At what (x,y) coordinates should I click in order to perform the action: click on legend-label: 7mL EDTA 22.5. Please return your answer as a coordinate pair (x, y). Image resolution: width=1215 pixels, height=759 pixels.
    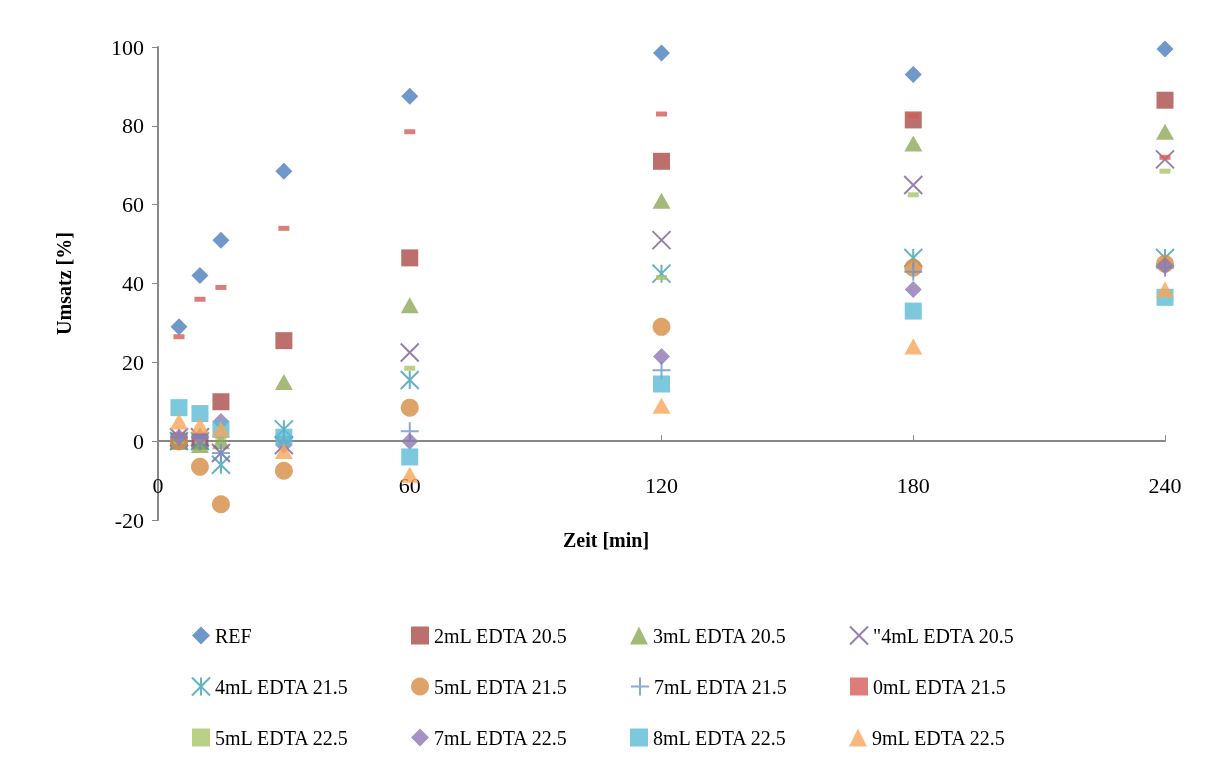
    Looking at the image, I should click on (500, 737).